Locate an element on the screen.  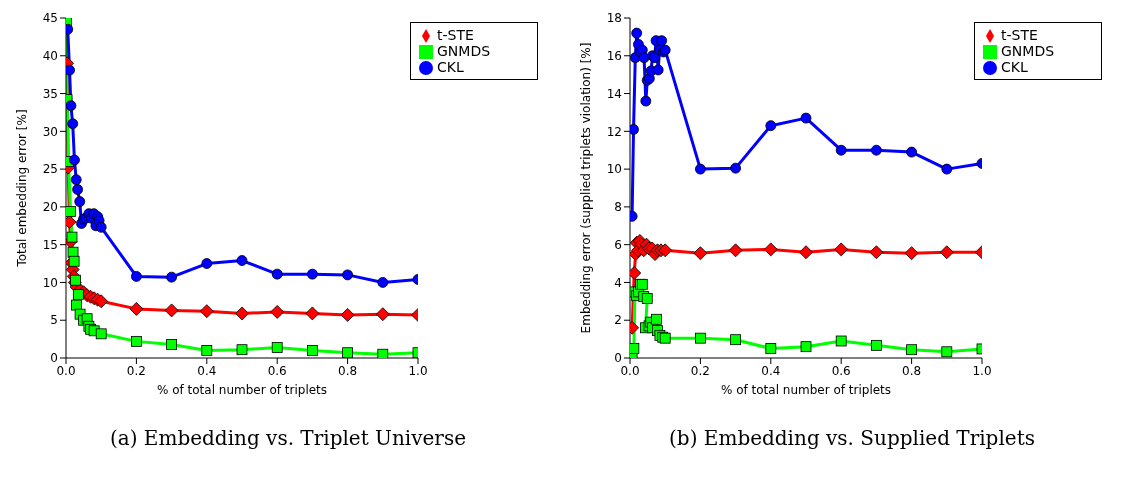
y-tick-label: 25 is located at coordinates (50, 169).